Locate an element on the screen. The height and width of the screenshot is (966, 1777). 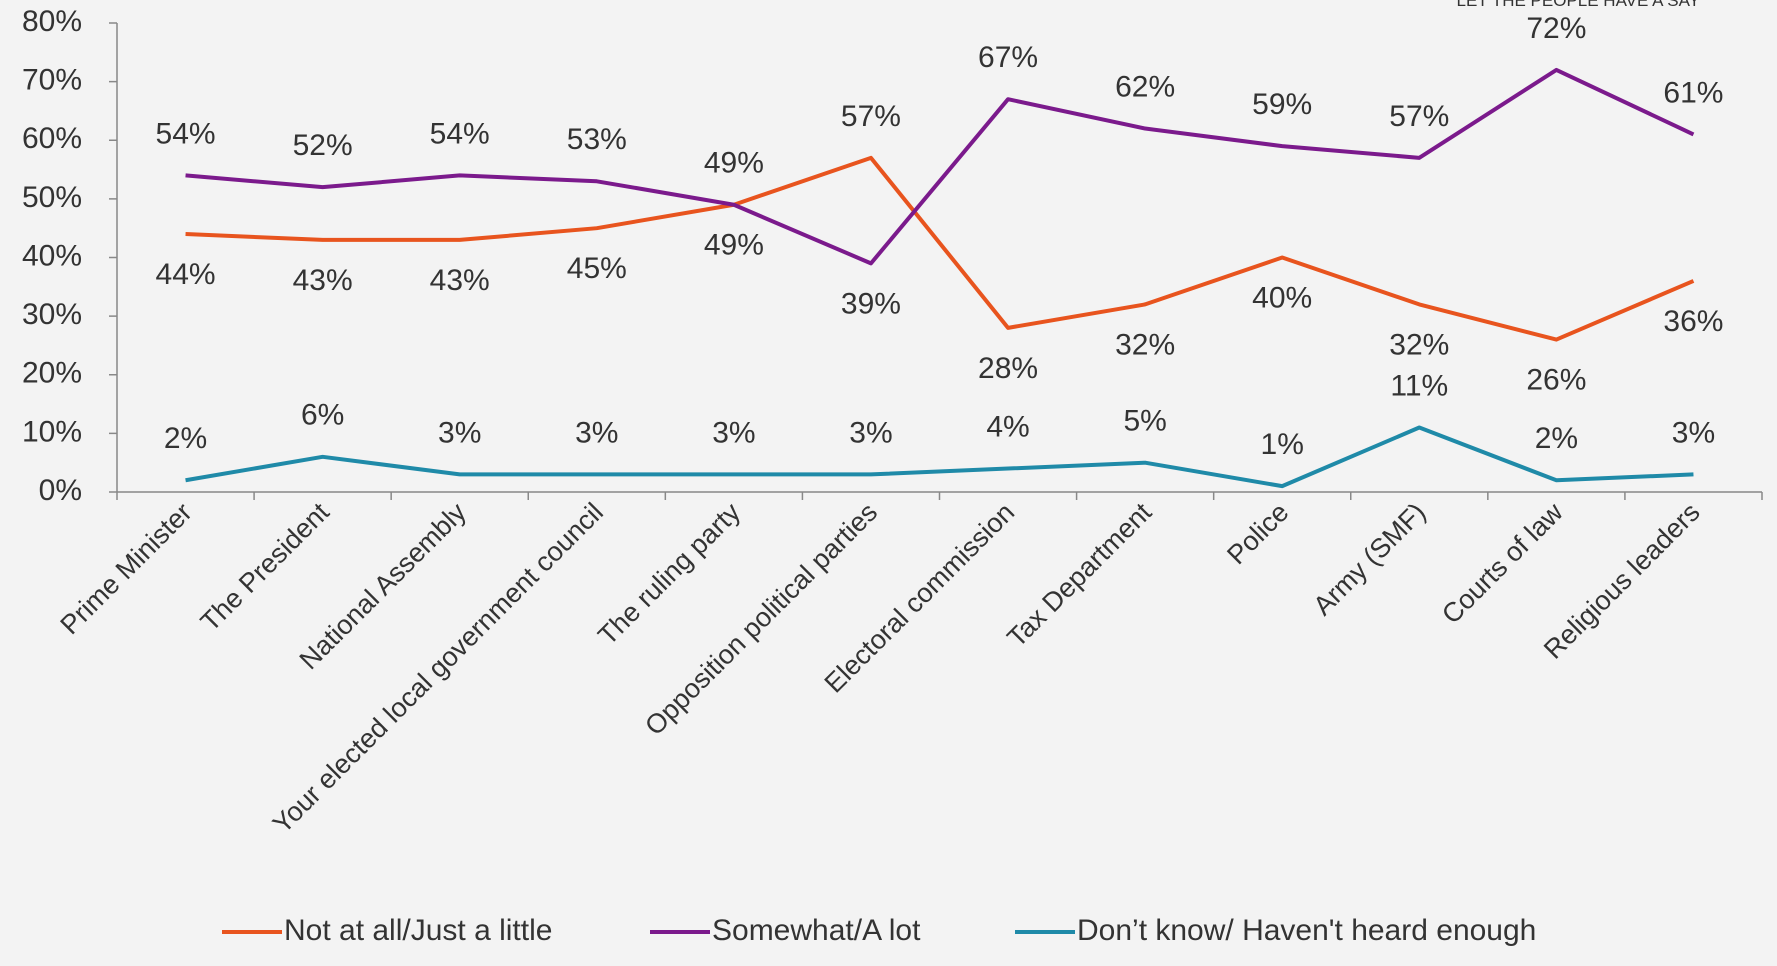
y-tick-label: 40% is located at coordinates (52, 255).